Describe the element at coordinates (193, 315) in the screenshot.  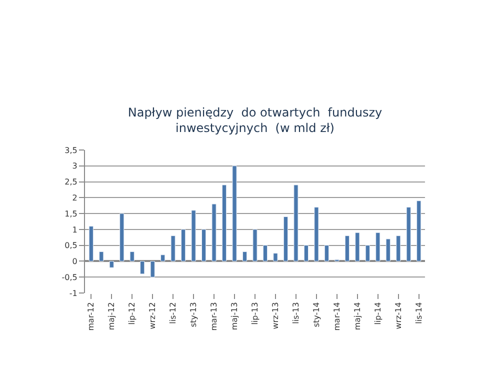
I see `x-tick-label: sty-13` at that location.